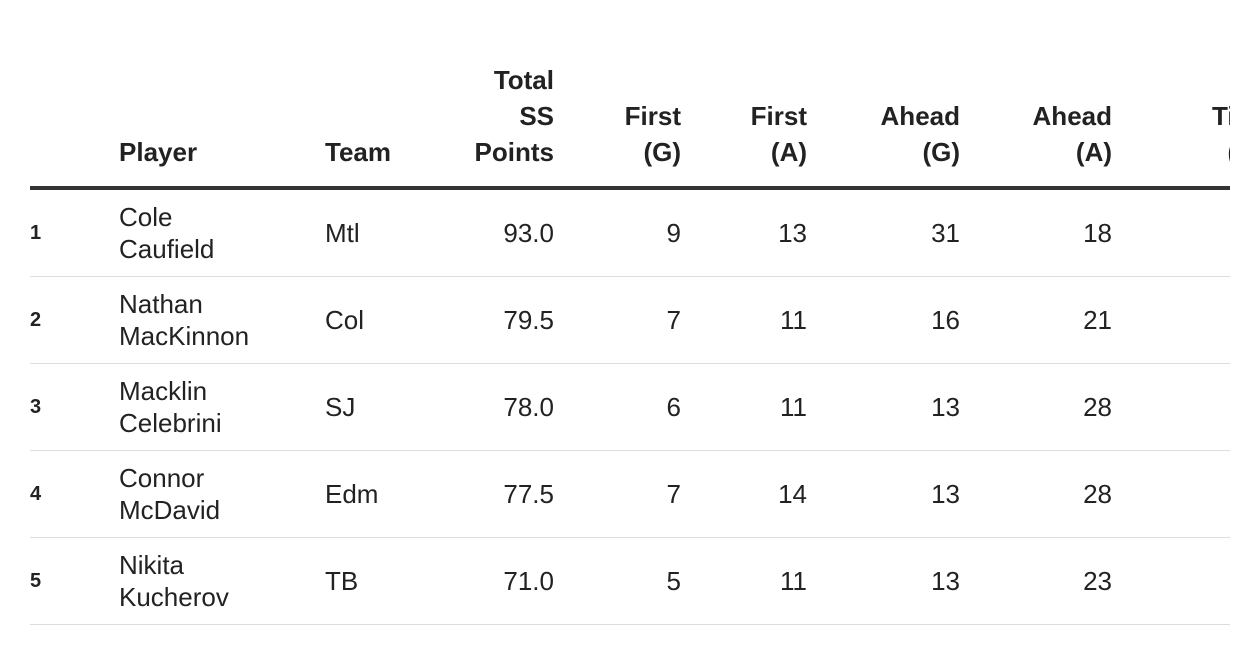  I want to click on team-cell: Edm, so click(385, 494).